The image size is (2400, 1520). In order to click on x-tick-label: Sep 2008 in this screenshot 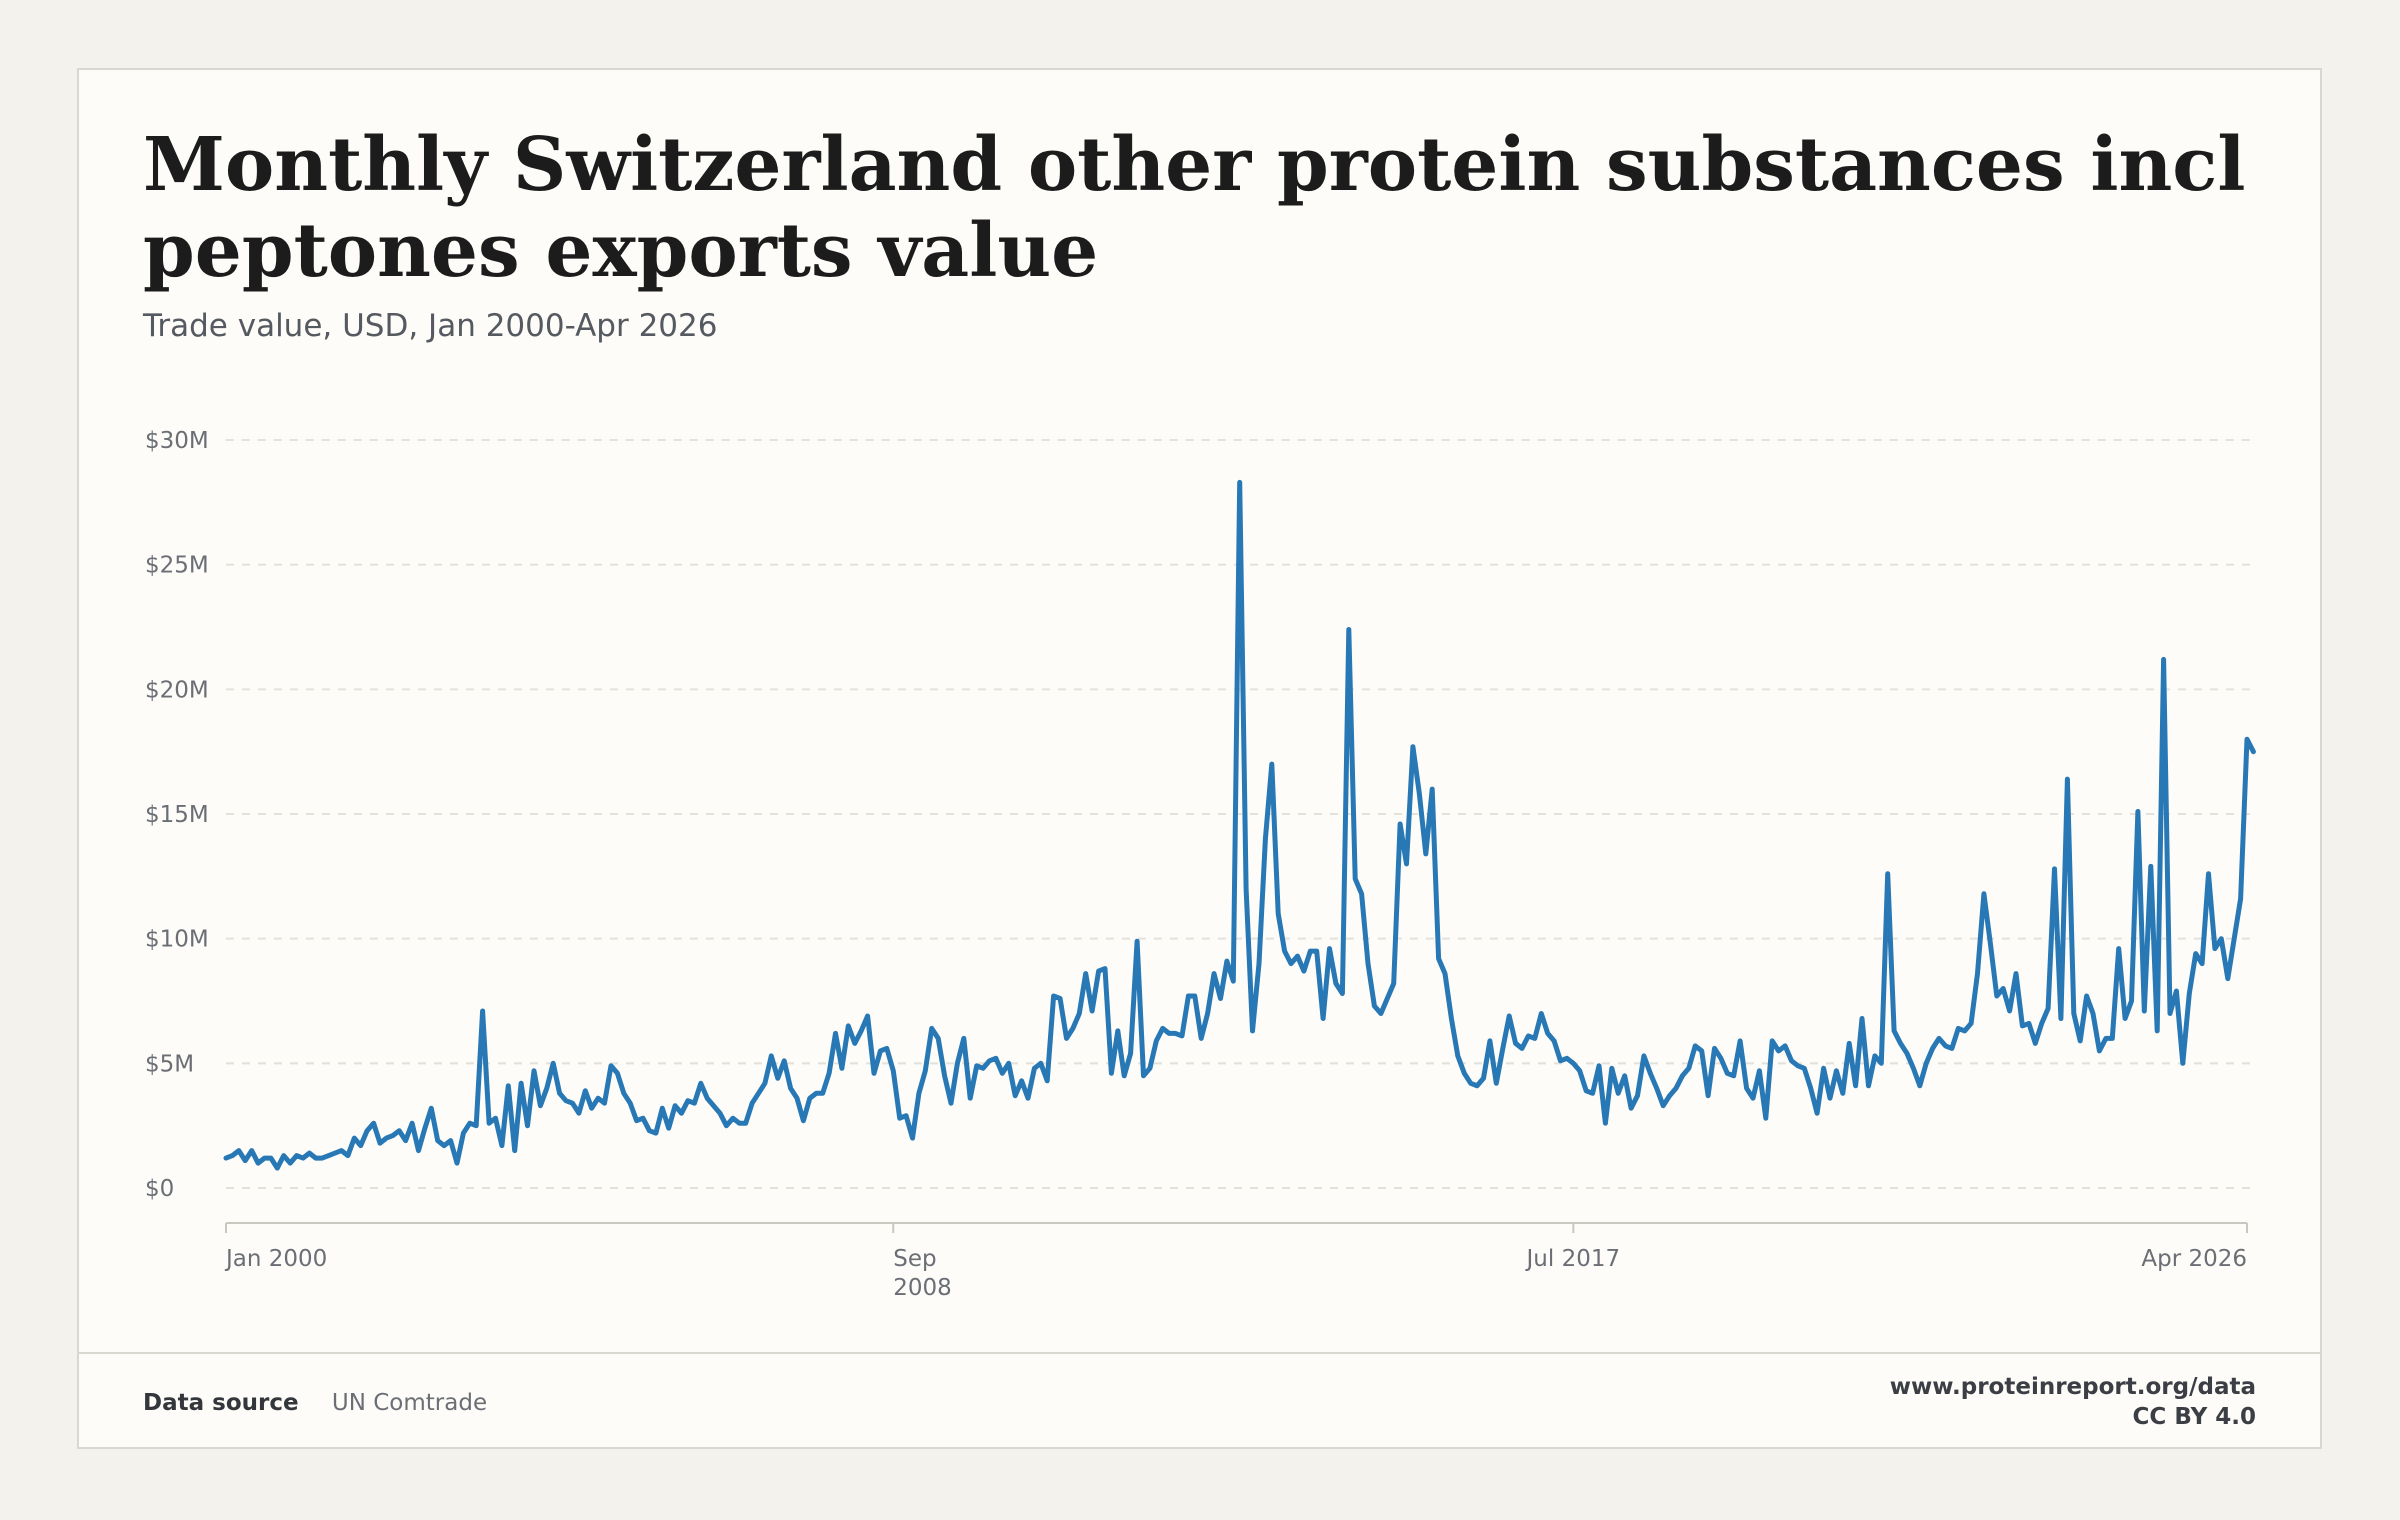, I will do `click(922, 1273)`.